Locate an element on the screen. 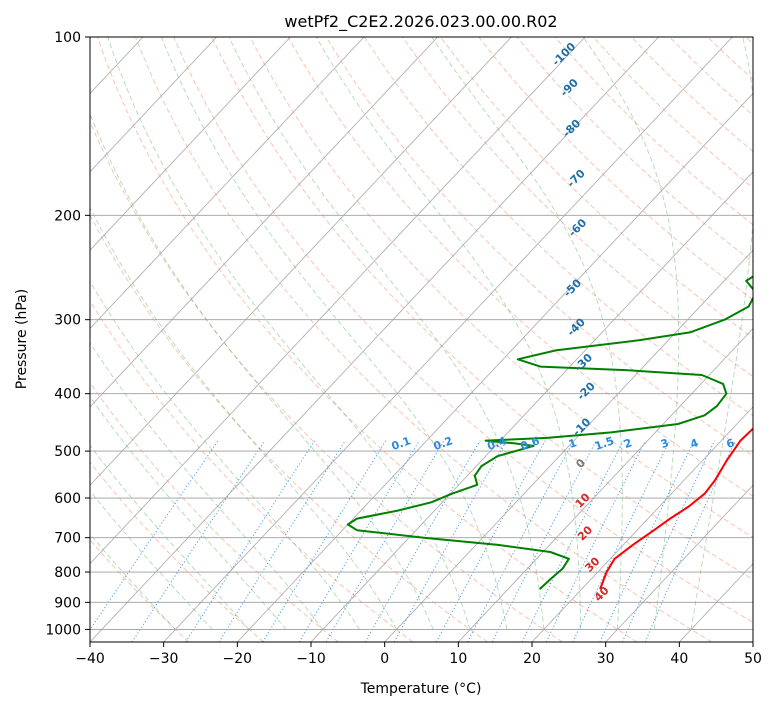  mixing-ratio-label: 2 is located at coordinates (628, 443).